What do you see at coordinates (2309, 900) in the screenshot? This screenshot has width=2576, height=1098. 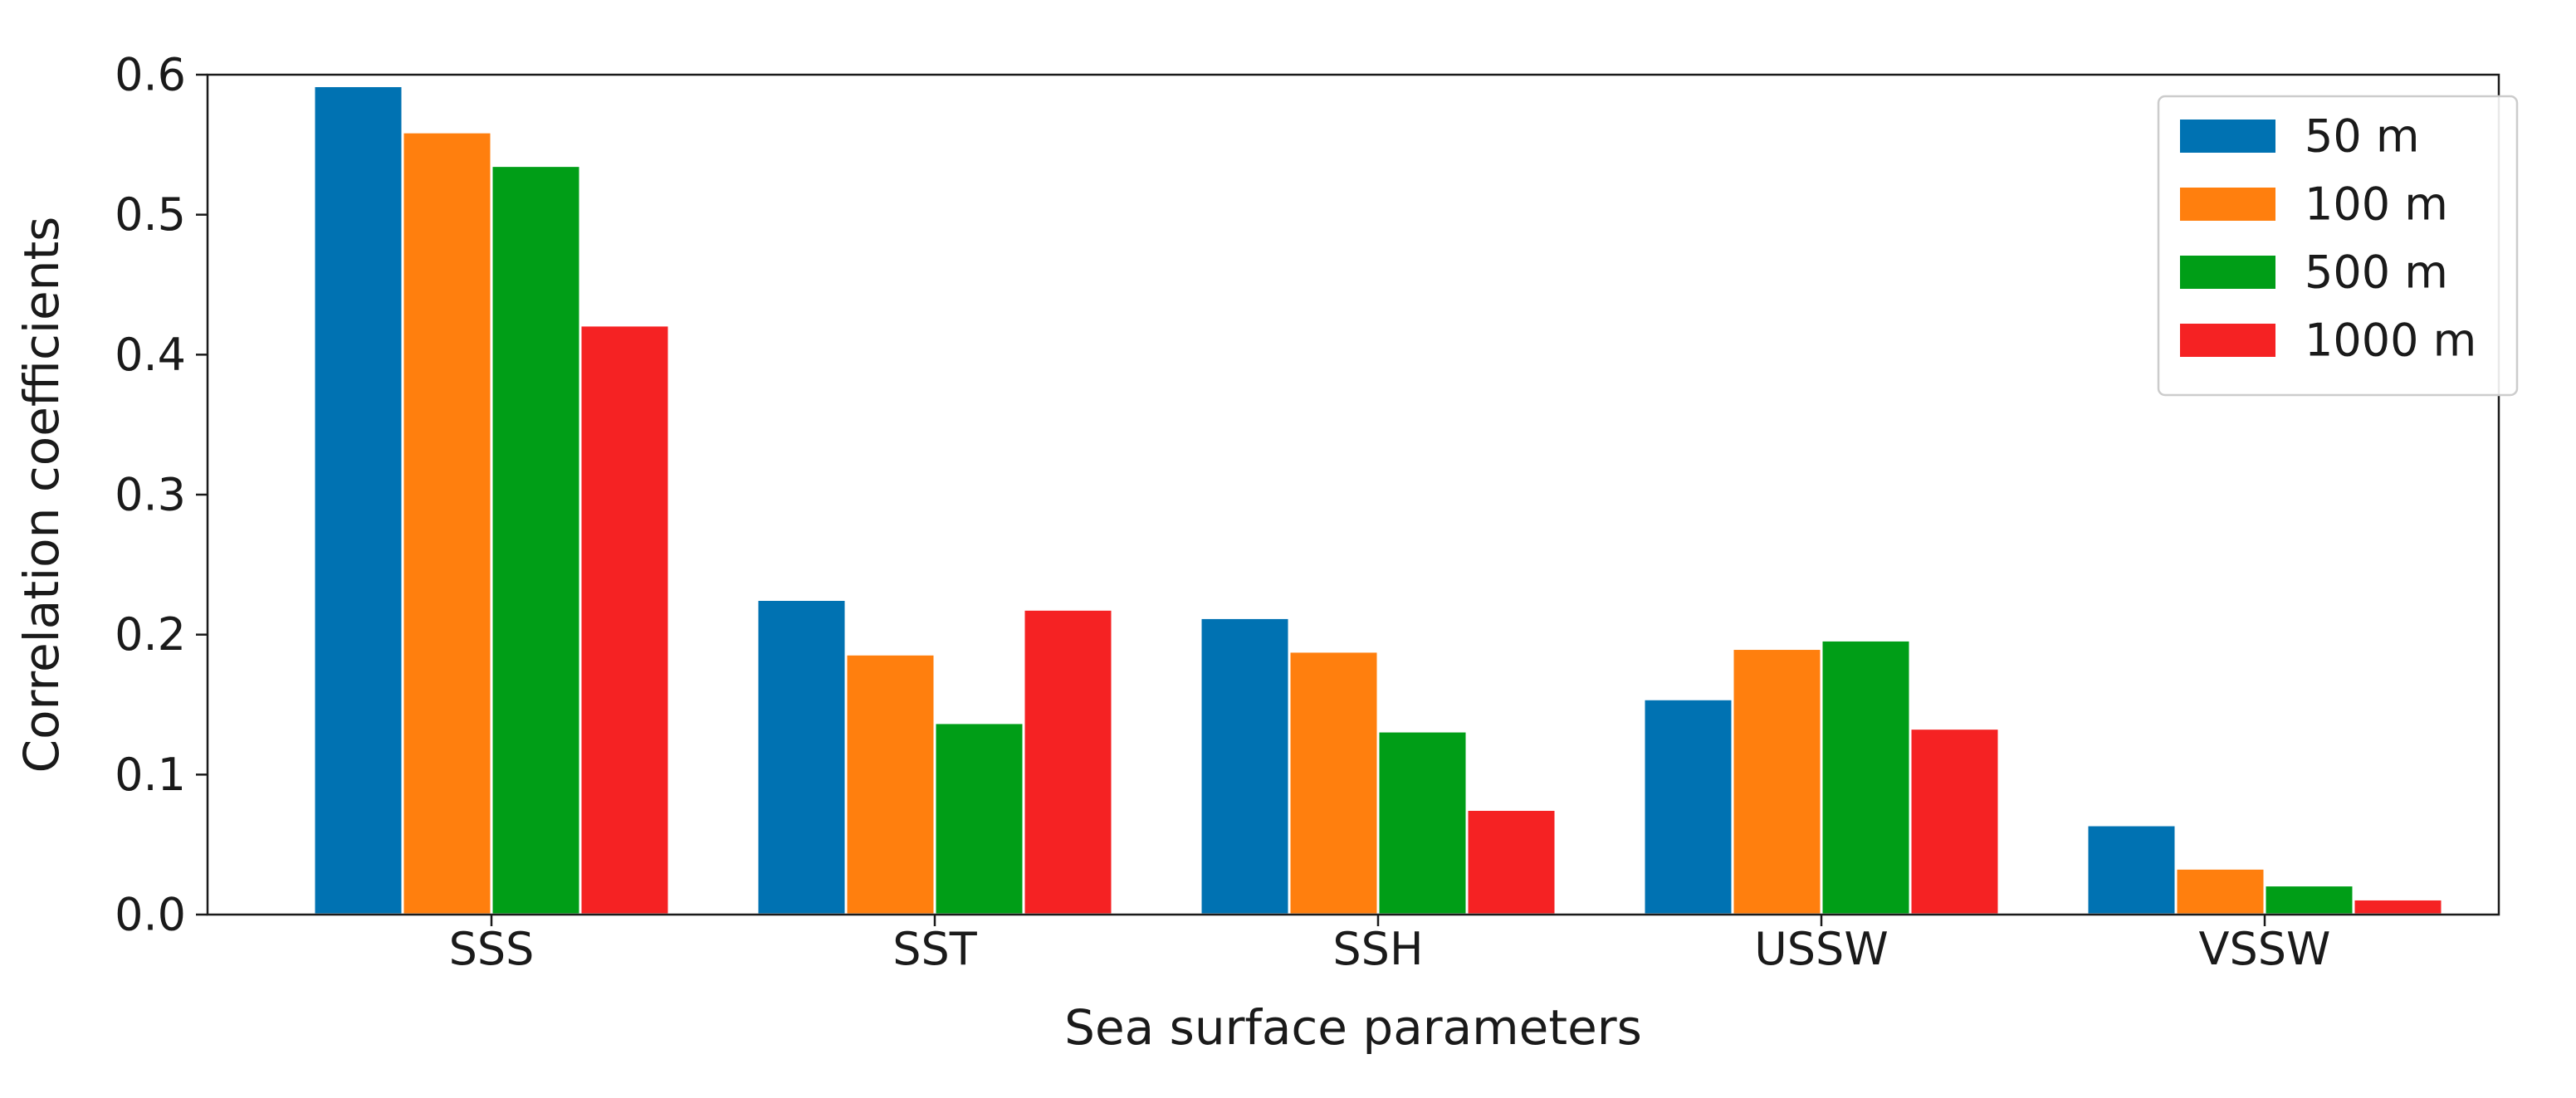 I see `bar-vssw-500m` at bounding box center [2309, 900].